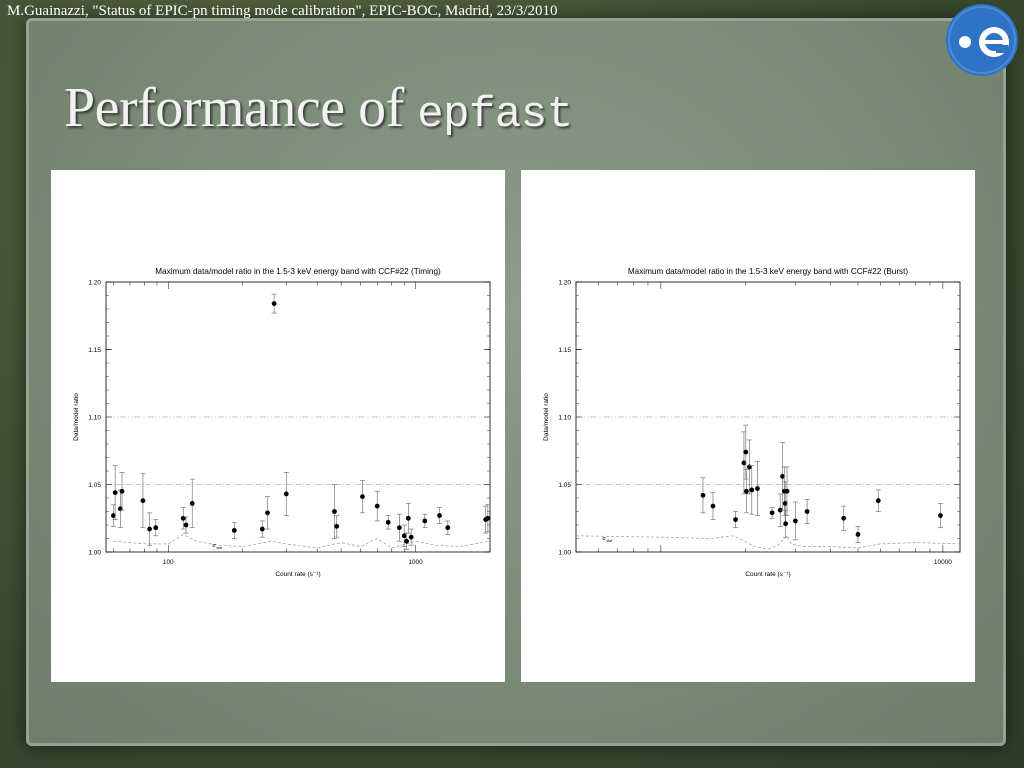  I want to click on title-code: epfast, so click(495, 115).